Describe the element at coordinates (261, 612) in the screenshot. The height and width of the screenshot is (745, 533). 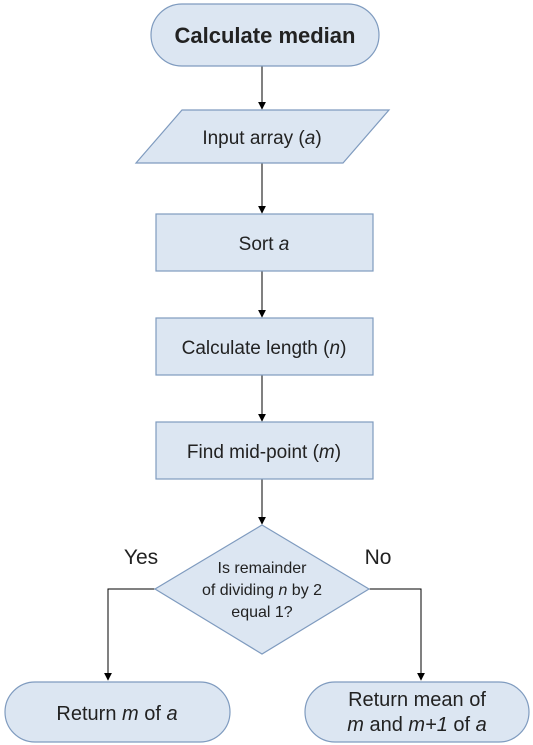
I see `decision-line-3: equal 1?` at that location.